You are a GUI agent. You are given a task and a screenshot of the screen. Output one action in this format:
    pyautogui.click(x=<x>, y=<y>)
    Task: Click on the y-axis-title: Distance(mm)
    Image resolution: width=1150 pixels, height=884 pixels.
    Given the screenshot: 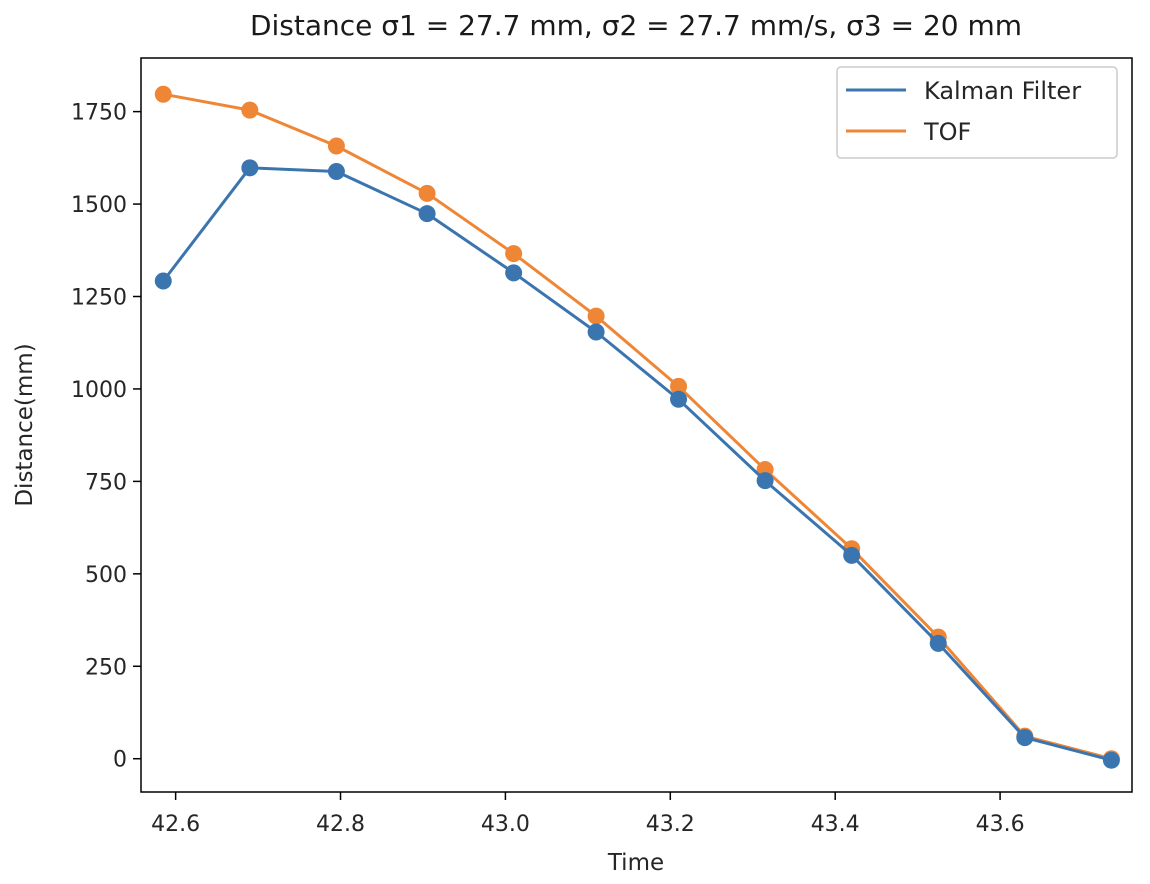 What is the action you would take?
    pyautogui.click(x=25, y=424)
    